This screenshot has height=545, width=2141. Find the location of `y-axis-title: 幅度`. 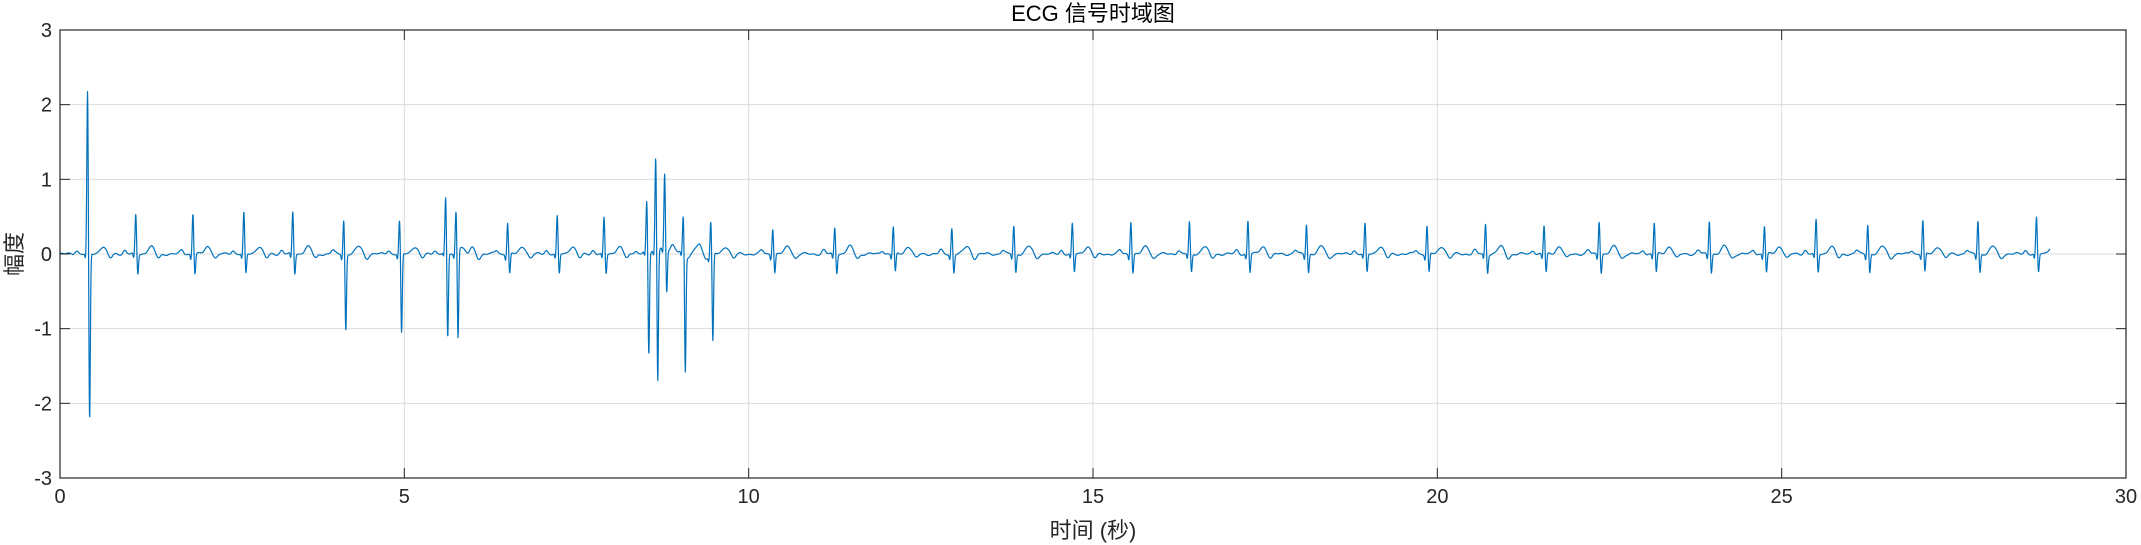

y-axis-title: 幅度 is located at coordinates (14, 254).